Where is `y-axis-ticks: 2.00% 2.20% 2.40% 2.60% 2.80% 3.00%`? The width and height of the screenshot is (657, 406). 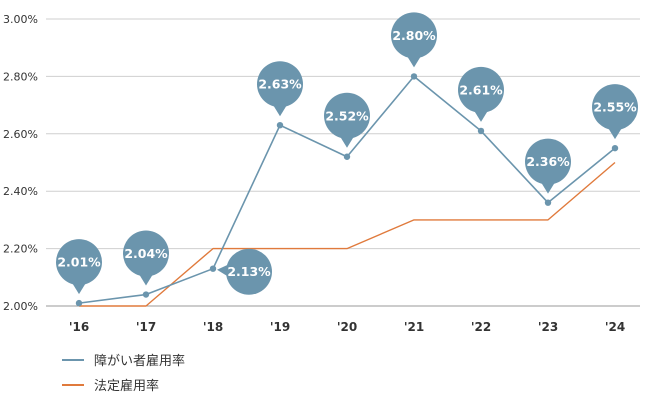 y-axis-ticks: 2.00% 2.20% 2.40% 2.60% 2.80% 3.00% is located at coordinates (20, 163).